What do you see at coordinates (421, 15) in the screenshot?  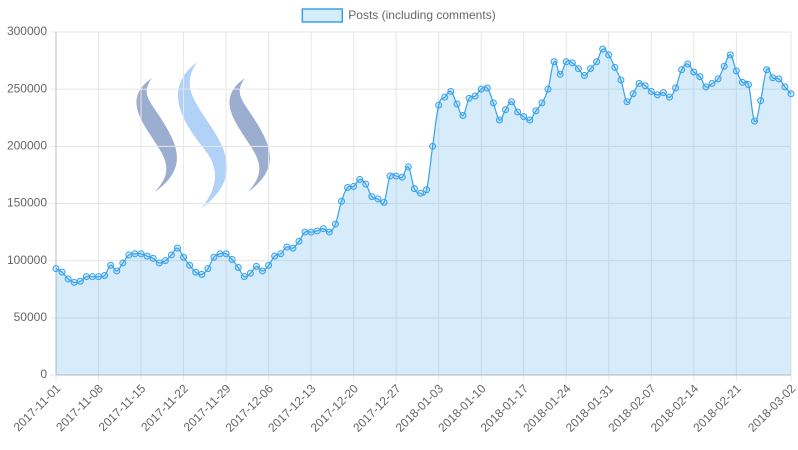 I see `legend-label: Posts (including comments)` at bounding box center [421, 15].